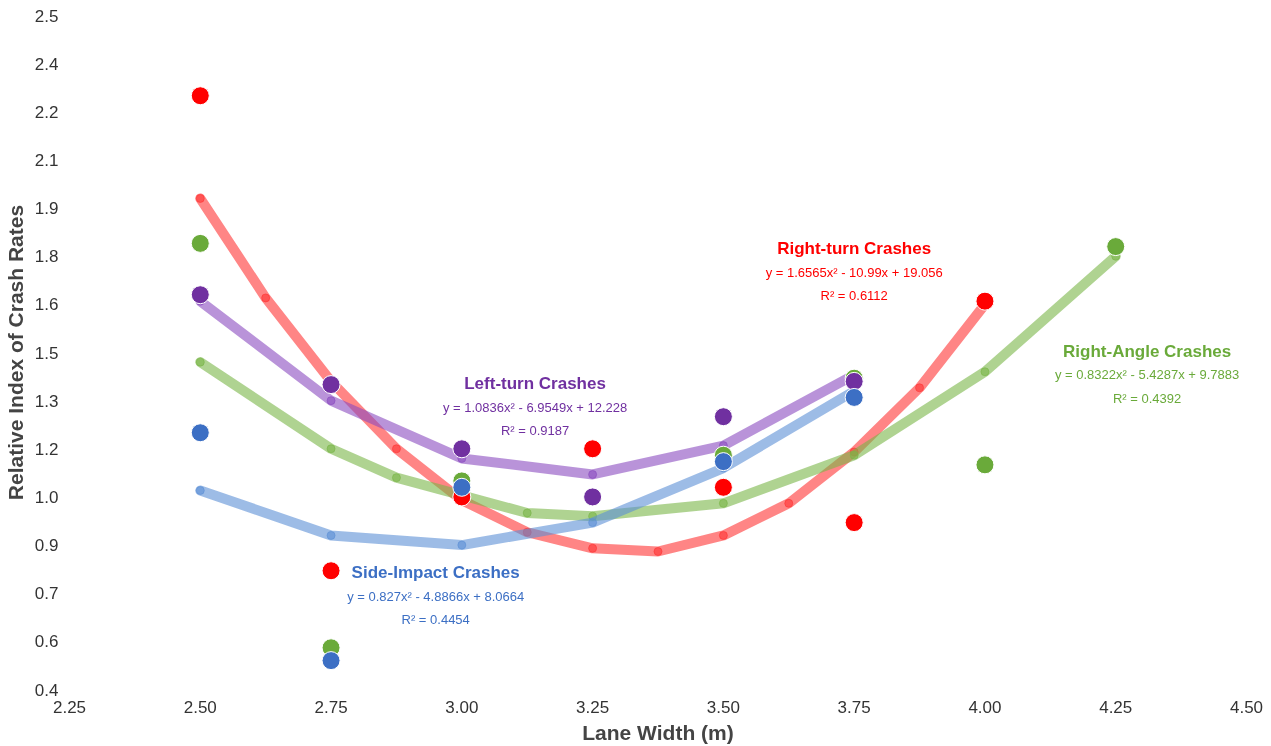 Image resolution: width=1271 pixels, height=746 pixels. Describe the element at coordinates (46, 690) in the screenshot. I see `y-tick-label: 0.4` at that location.